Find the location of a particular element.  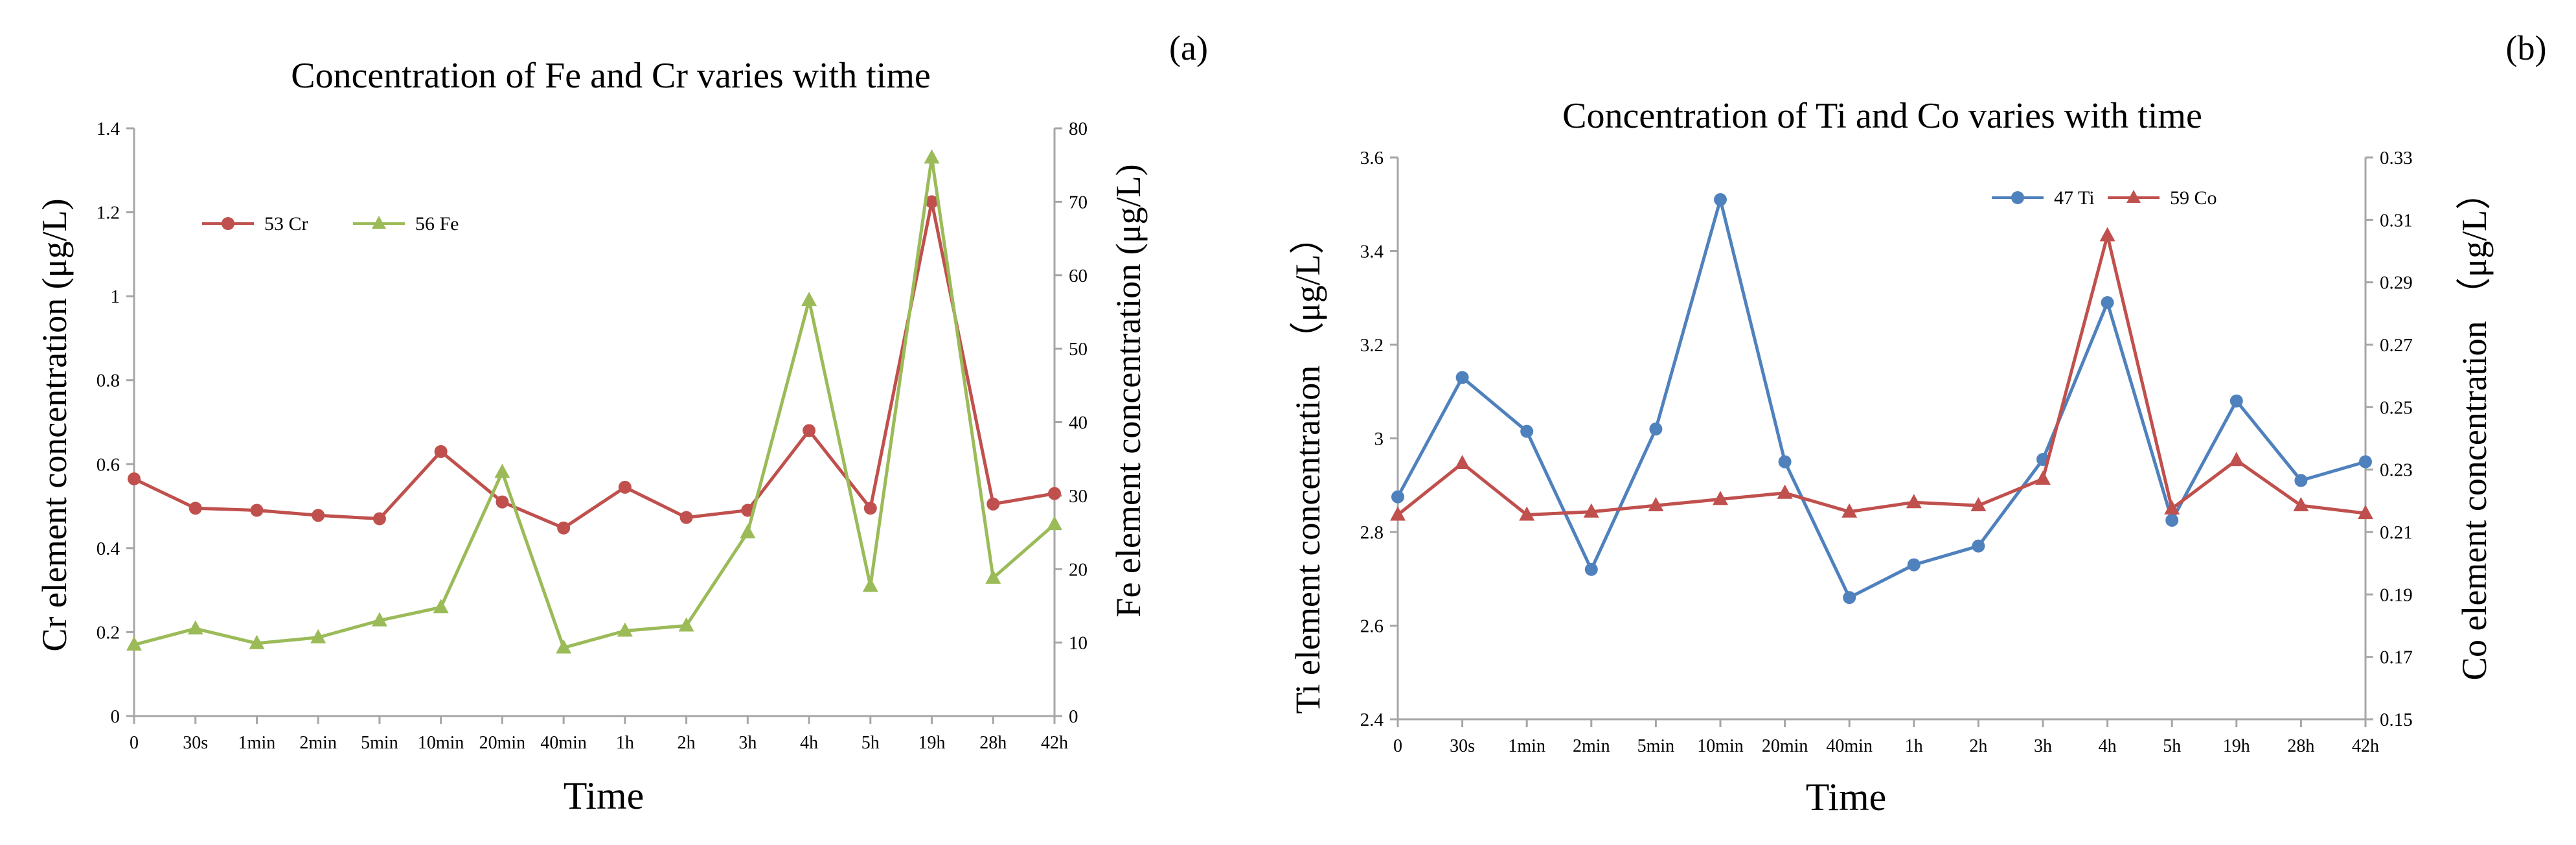

data-point-59-co-20min is located at coordinates (1785, 491).